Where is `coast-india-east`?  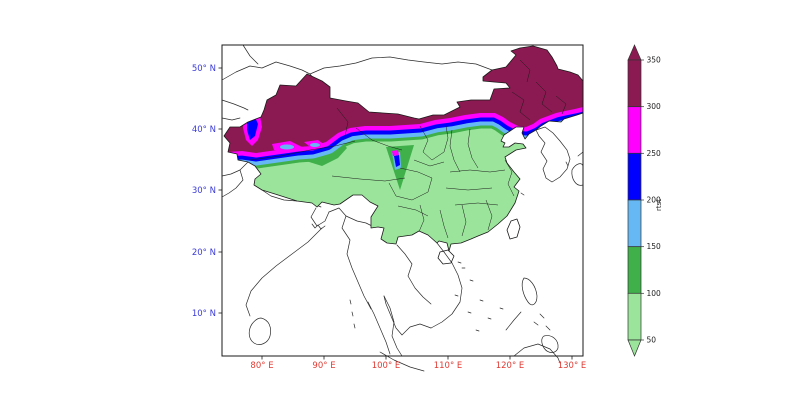 coast-india-east is located at coordinates (284, 272).